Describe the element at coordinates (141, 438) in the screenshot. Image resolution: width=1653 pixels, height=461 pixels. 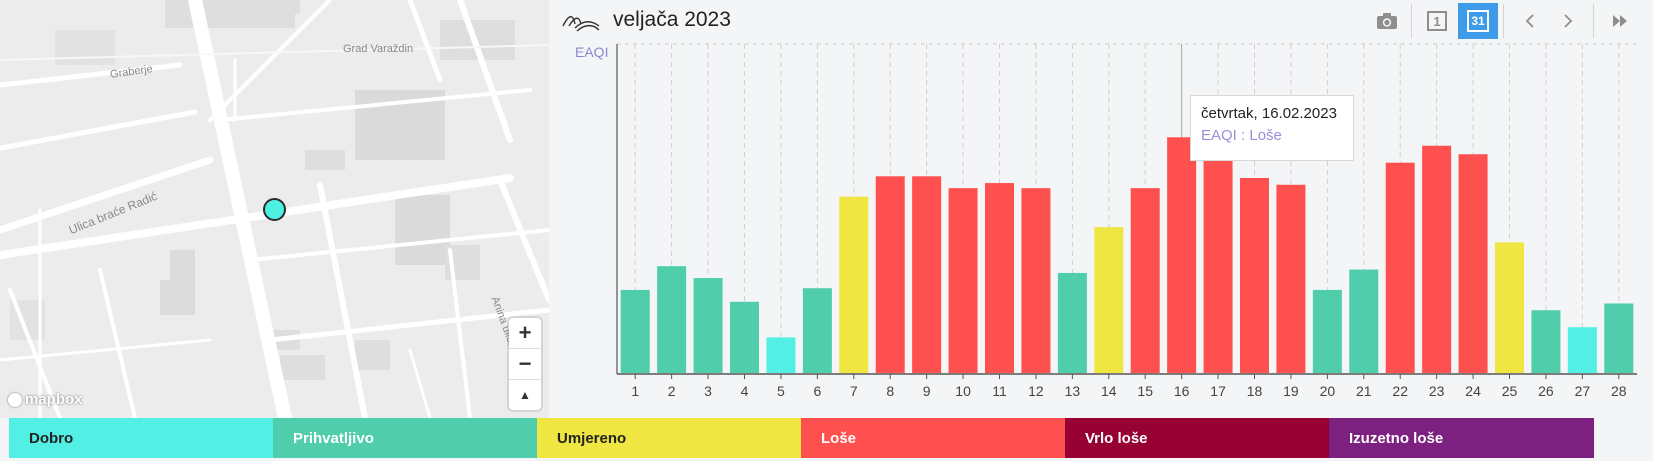
I see `legend-item: Dobro` at that location.